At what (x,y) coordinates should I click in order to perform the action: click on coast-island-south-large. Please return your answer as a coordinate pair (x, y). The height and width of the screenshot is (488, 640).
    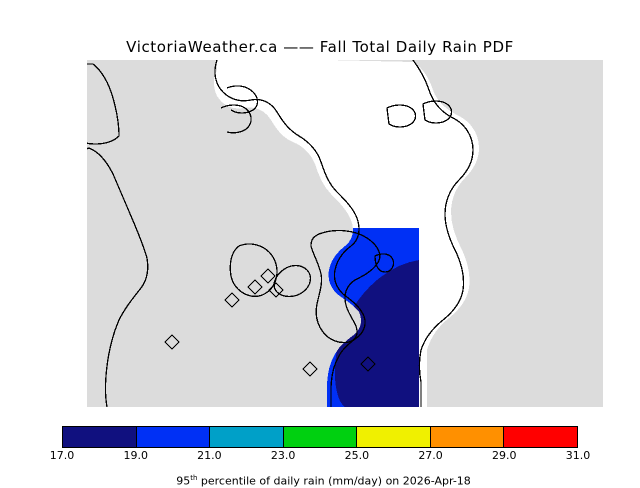
    Looking at the image, I should click on (345, 286).